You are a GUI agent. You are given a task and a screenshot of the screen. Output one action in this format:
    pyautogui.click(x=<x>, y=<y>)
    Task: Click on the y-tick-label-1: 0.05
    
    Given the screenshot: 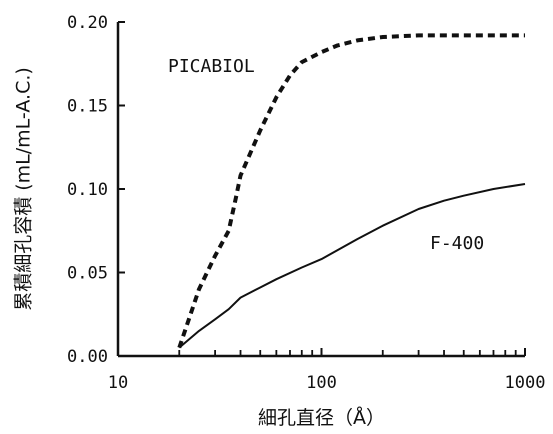 What is the action you would take?
    pyautogui.click(x=87, y=274)
    